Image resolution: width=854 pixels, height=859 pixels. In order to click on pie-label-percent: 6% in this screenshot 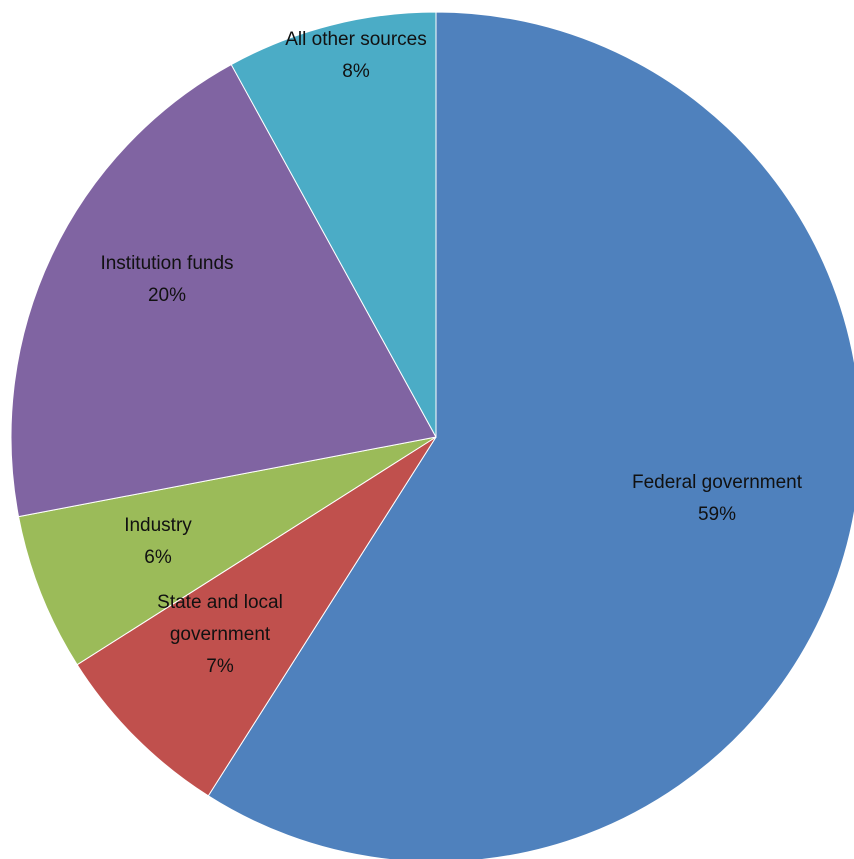, I will do `click(158, 557)`.